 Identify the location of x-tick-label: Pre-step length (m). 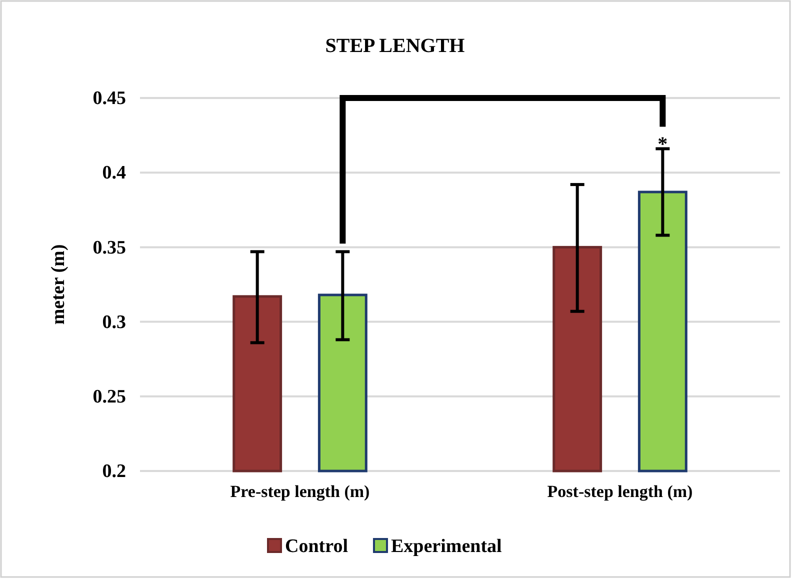
(300, 492).